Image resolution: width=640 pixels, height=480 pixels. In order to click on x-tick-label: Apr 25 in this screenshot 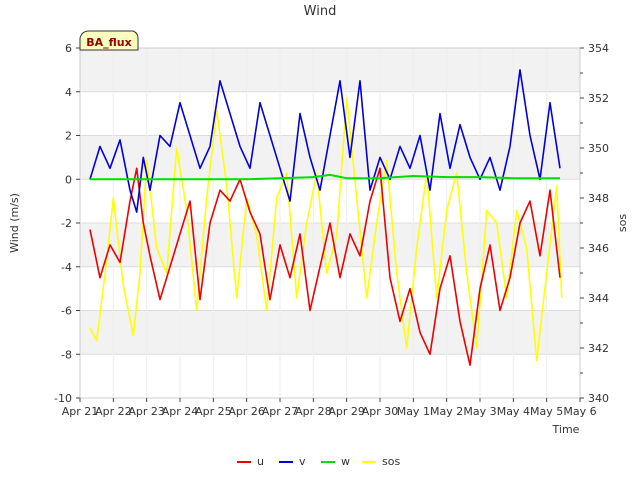, I will do `click(213, 411)`.